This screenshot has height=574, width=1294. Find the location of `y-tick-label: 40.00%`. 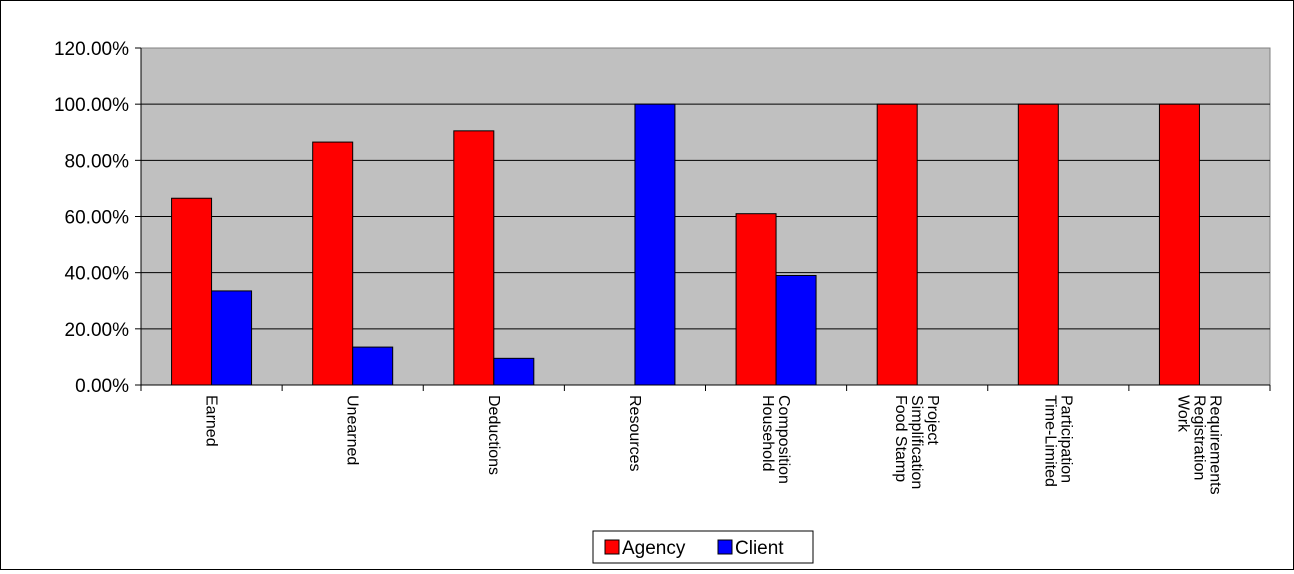

y-tick-label: 40.00% is located at coordinates (97, 274).